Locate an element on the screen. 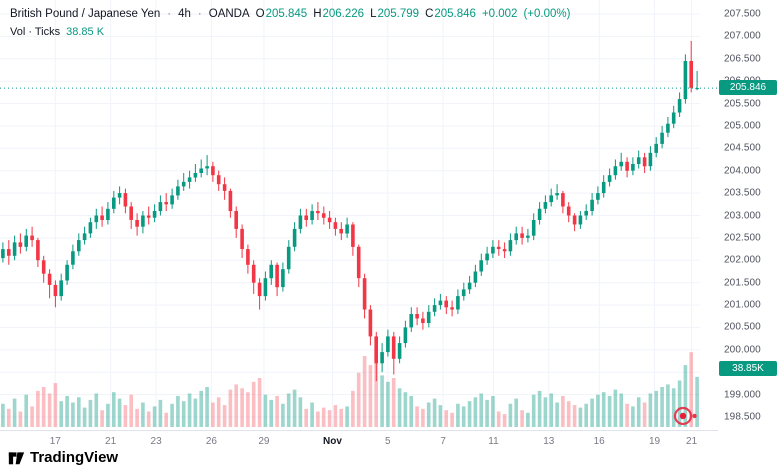 The height and width of the screenshot is (470, 780). time-axis-label: 23 is located at coordinates (156, 441).